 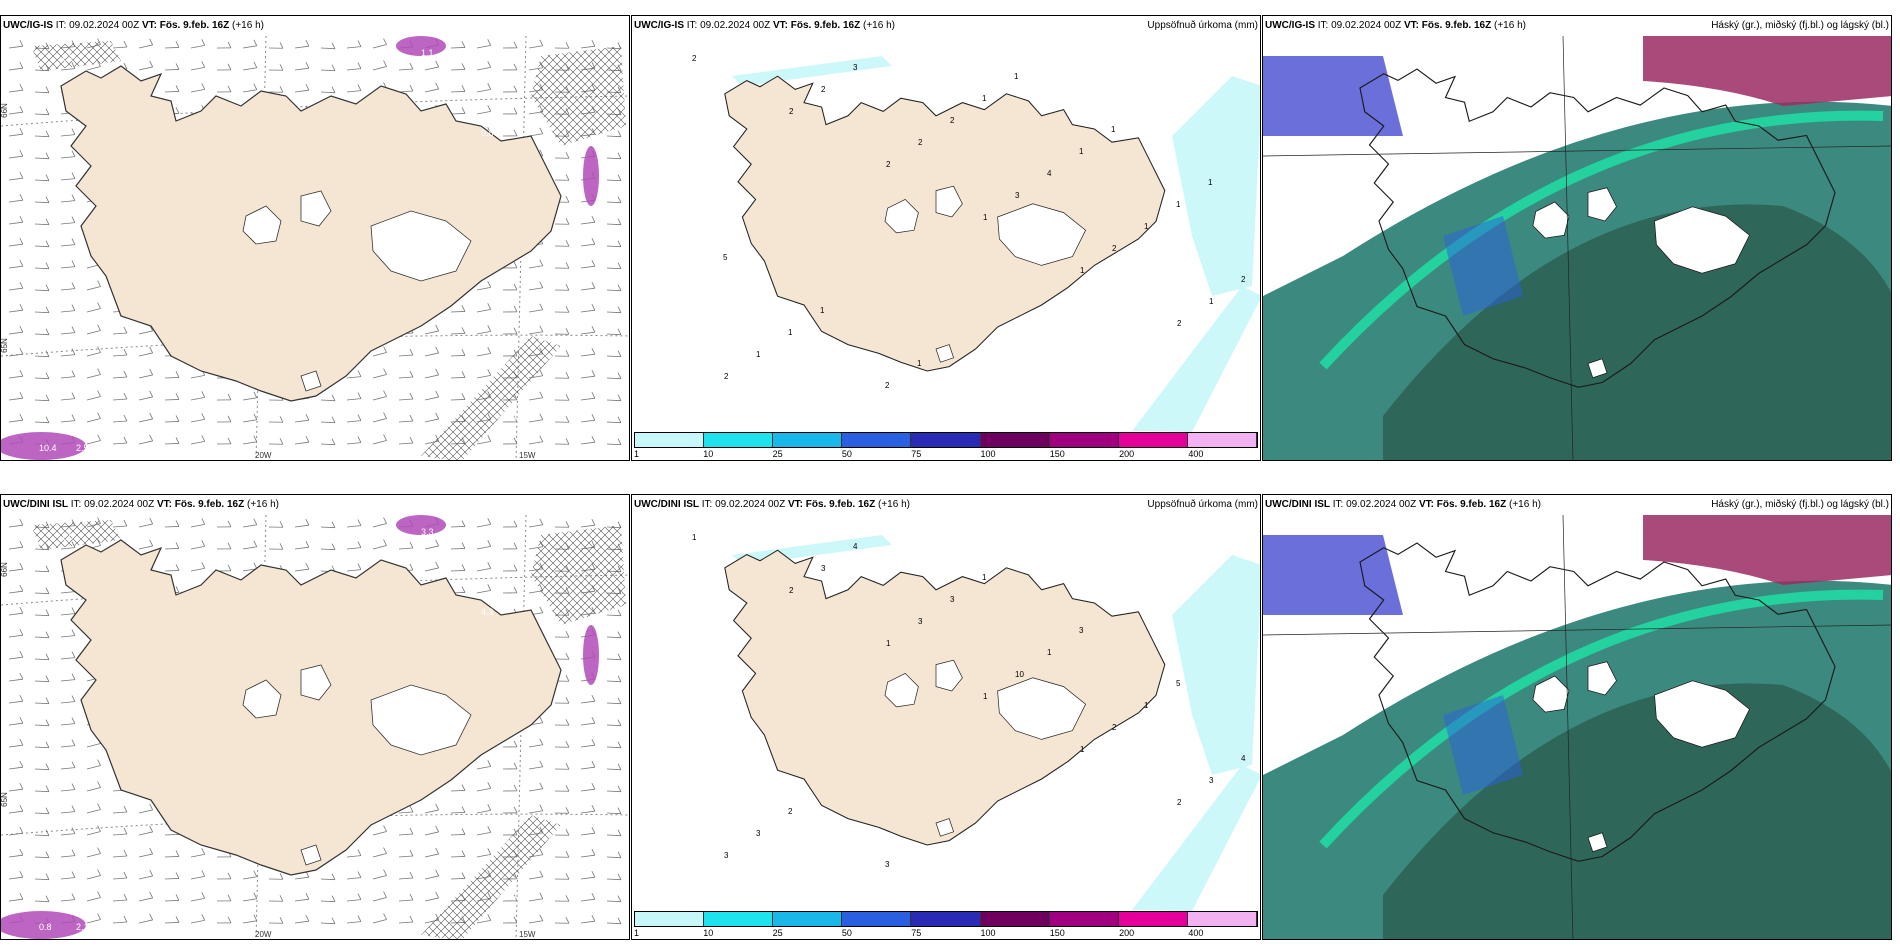 I want to click on precip-value-label: 9.8, so click(x=532, y=887).